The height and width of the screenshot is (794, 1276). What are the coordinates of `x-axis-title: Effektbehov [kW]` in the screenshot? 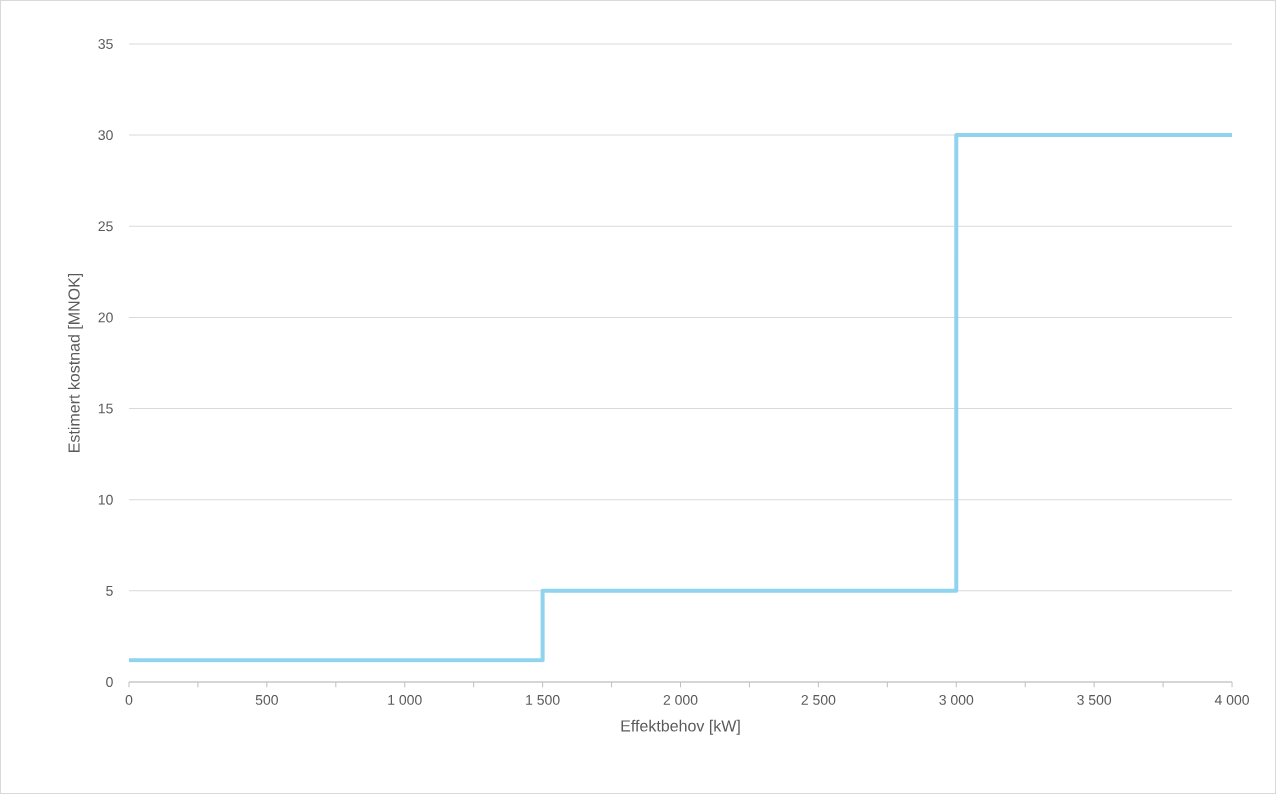 It's located at (680, 727).